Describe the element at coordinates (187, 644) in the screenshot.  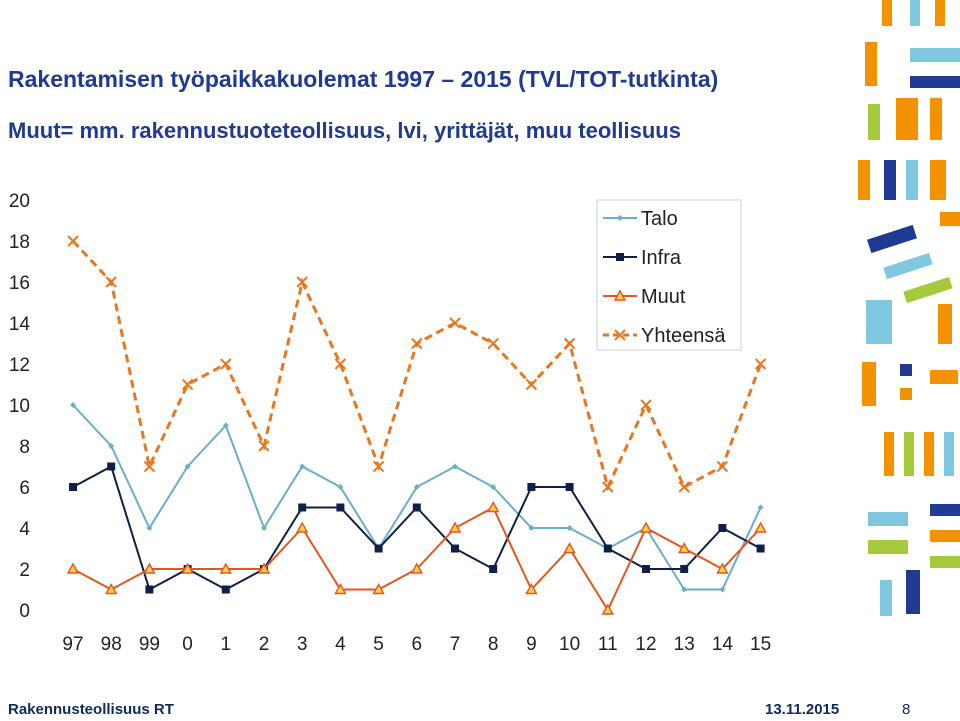
I see `x-tick-label: 0` at that location.